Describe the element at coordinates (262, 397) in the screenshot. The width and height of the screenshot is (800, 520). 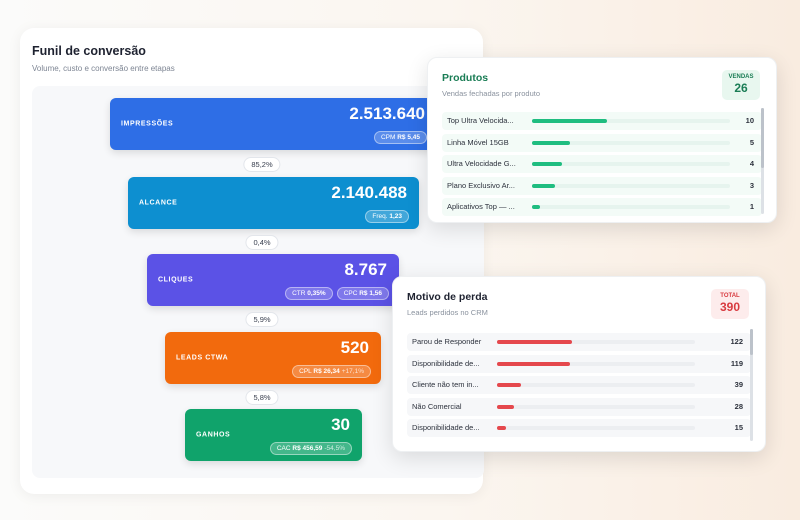
I see `conversion-rate: 5,8%` at that location.